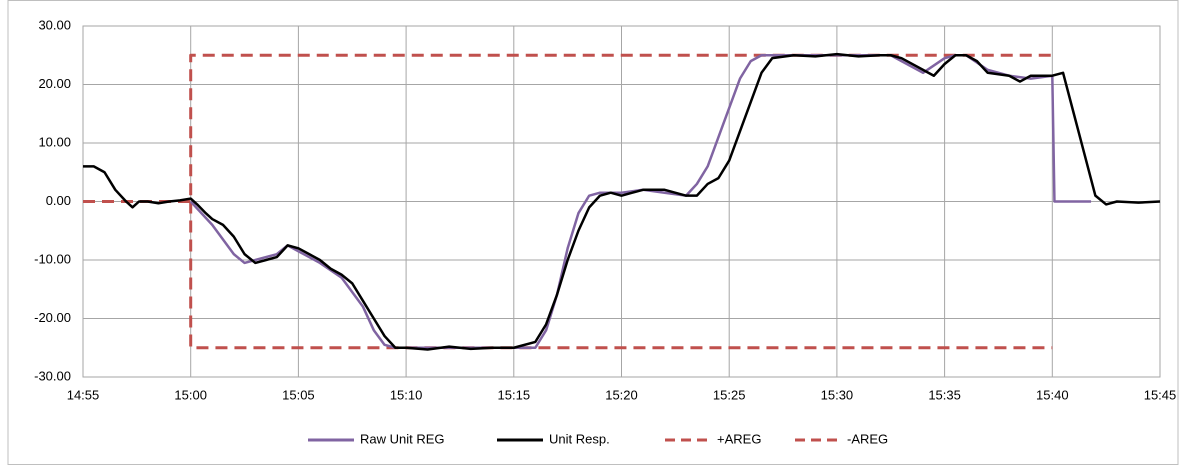  I want to click on y-tick-label: -10.00, so click(52, 258).